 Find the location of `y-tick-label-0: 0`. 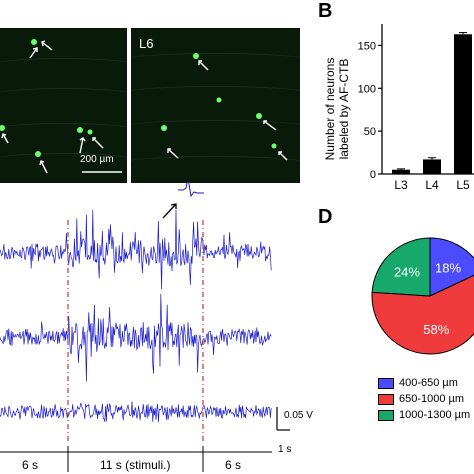

y-tick-label-0: 0 is located at coordinates (373, 175).